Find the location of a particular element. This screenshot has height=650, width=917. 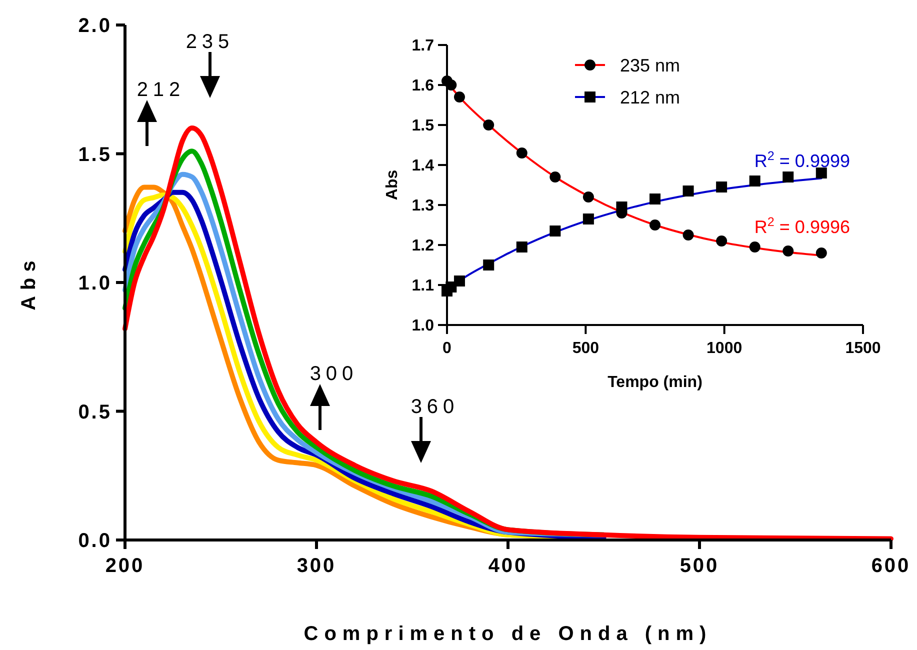

x-tick-label: 600 is located at coordinates (891, 566).